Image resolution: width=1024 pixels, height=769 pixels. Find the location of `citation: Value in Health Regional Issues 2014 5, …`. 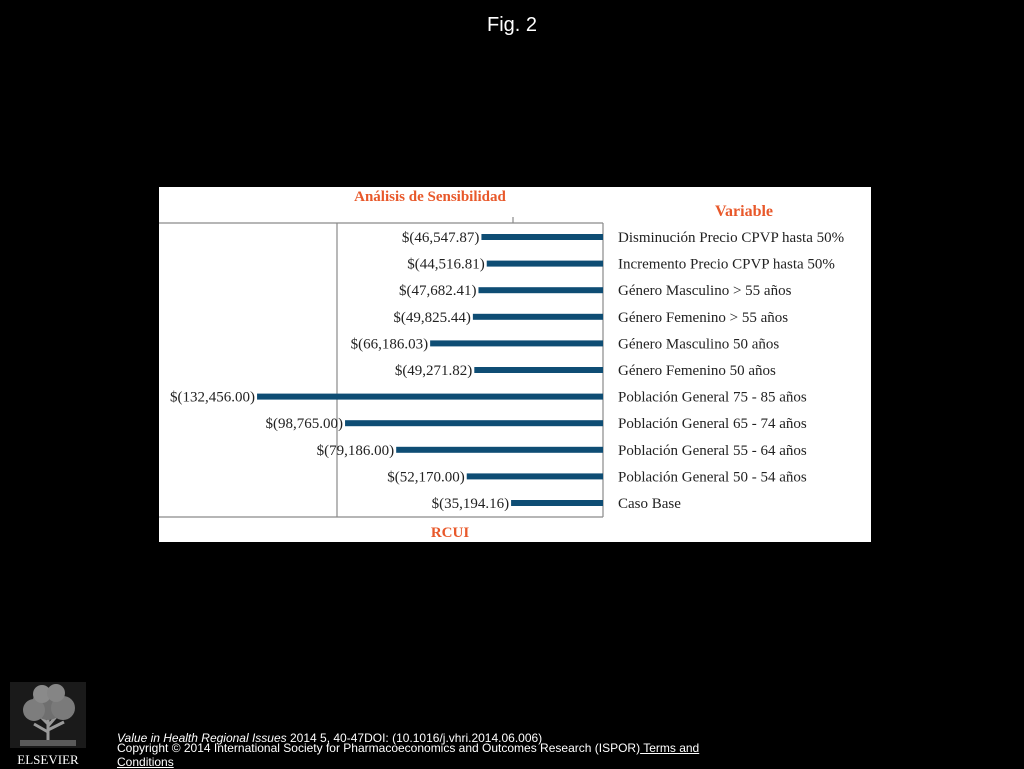

citation: Value in Health Regional Issues 2014 5, … is located at coordinates (427, 738).